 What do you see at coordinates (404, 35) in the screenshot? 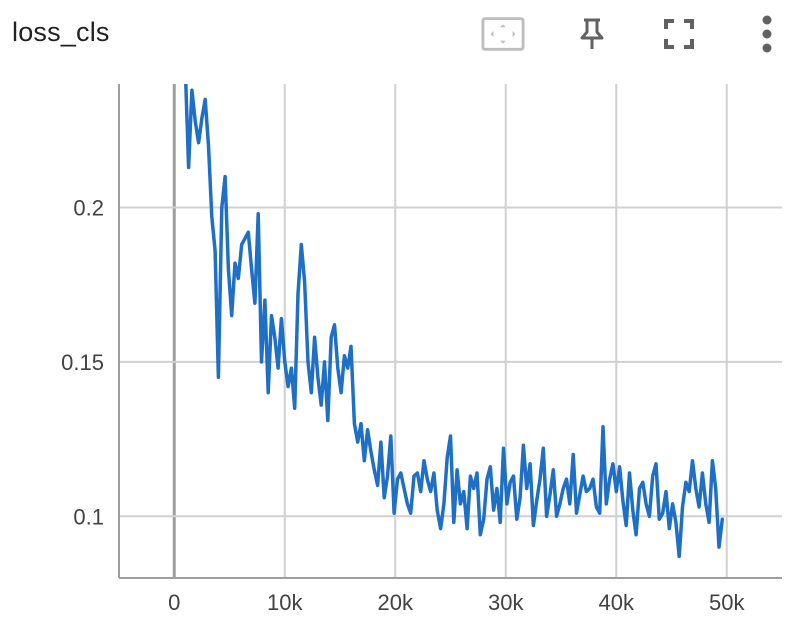
I see `card-header: loss_cls` at bounding box center [404, 35].